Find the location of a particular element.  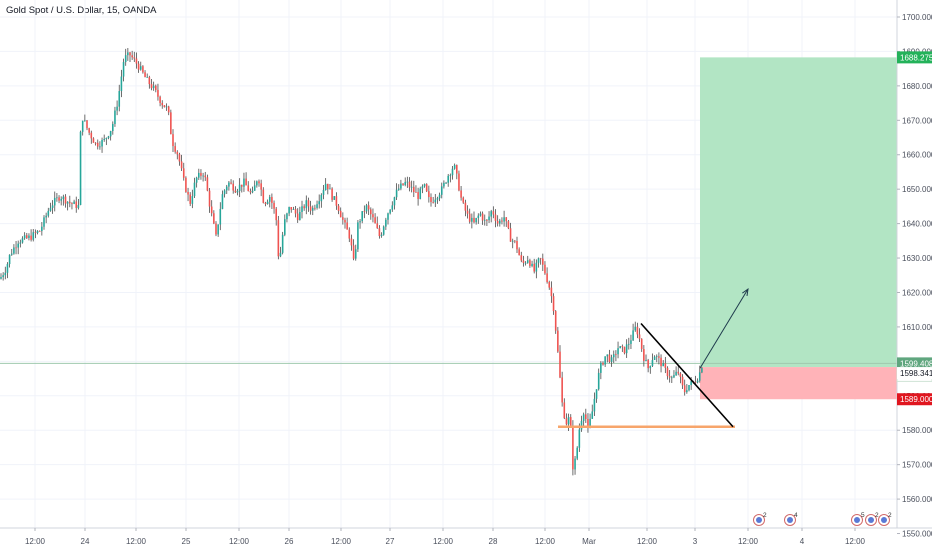

drawings is located at coordinates (653, 358).